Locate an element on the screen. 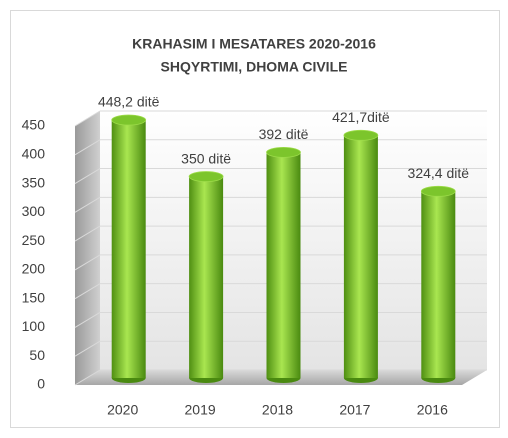 This screenshot has height=438, width=508. x-tick-label: 2018 is located at coordinates (277, 410).